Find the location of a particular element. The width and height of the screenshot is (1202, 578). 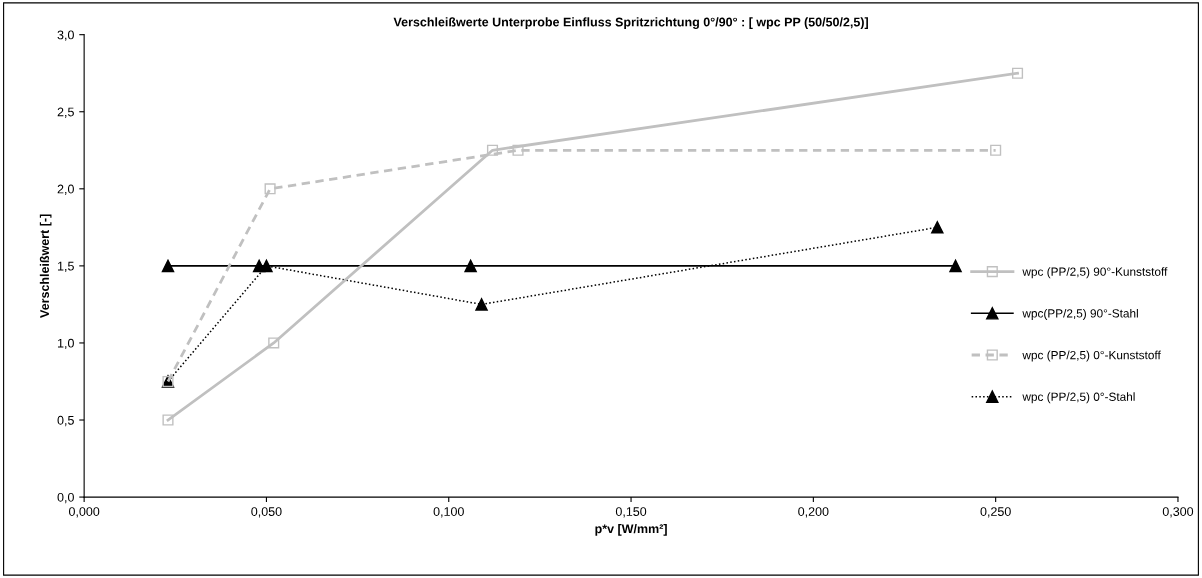

y-axis-title: Verschleißwert [-] is located at coordinates (45, 266).